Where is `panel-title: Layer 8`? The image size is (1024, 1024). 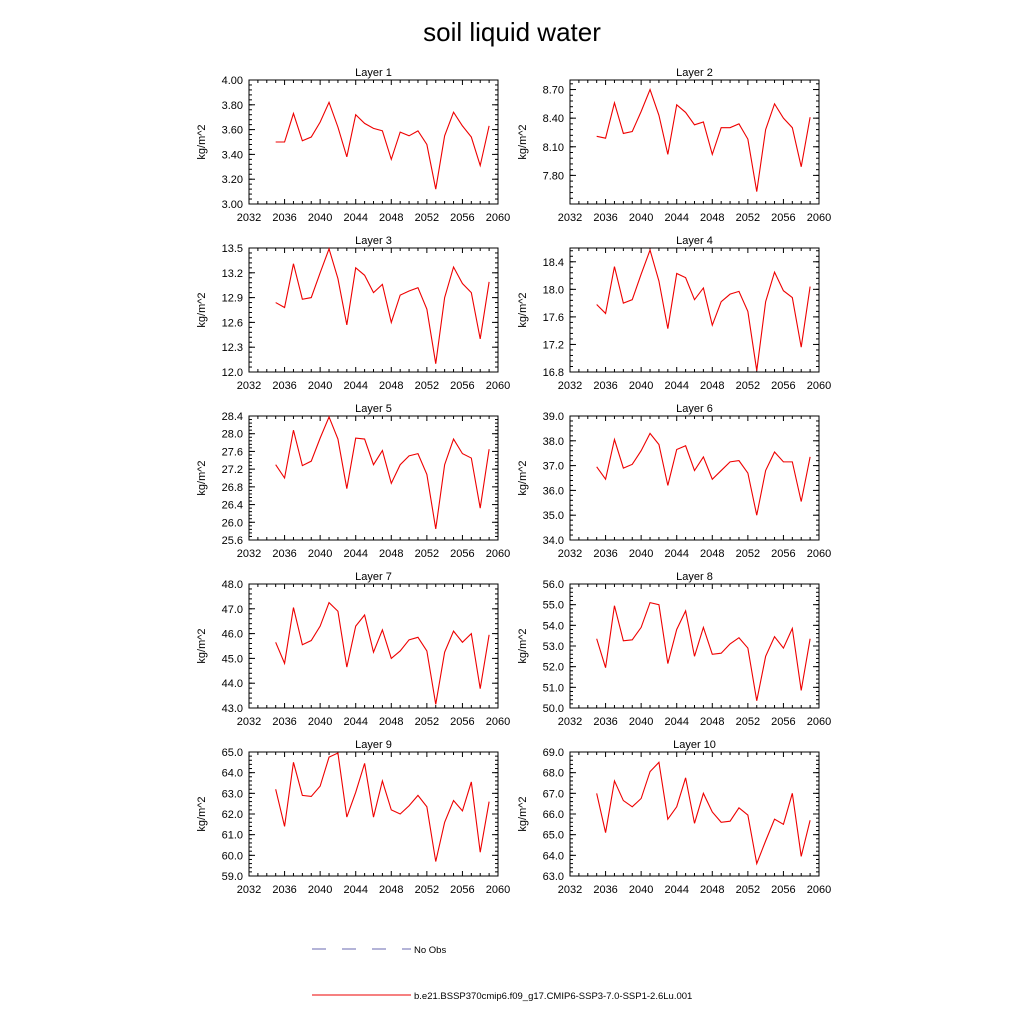 panel-title: Layer 8 is located at coordinates (694, 577).